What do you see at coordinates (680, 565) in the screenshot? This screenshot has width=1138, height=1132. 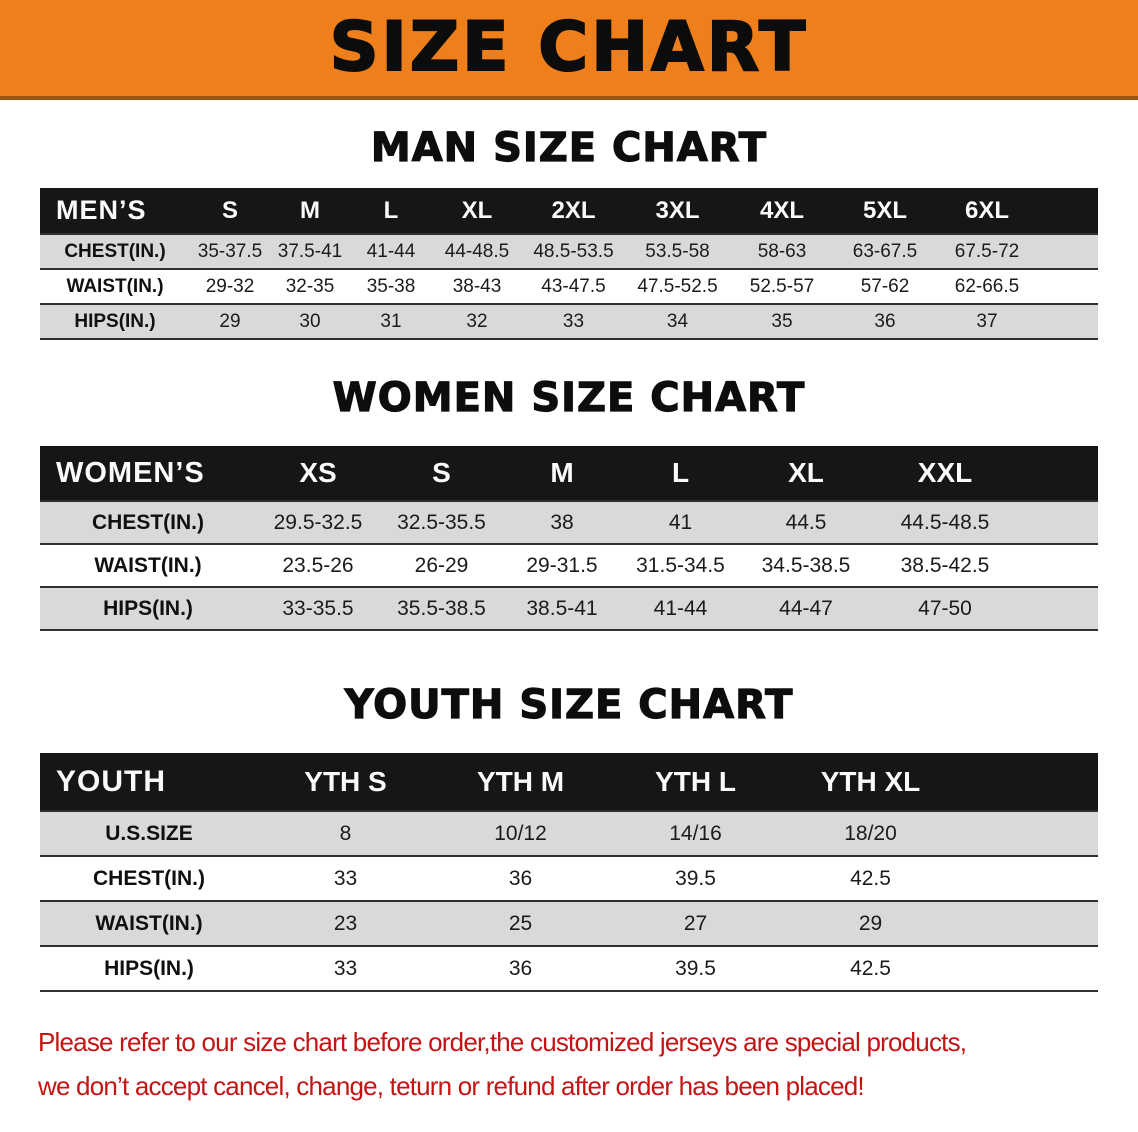 I see `size-cell: 31.5-34.5` at bounding box center [680, 565].